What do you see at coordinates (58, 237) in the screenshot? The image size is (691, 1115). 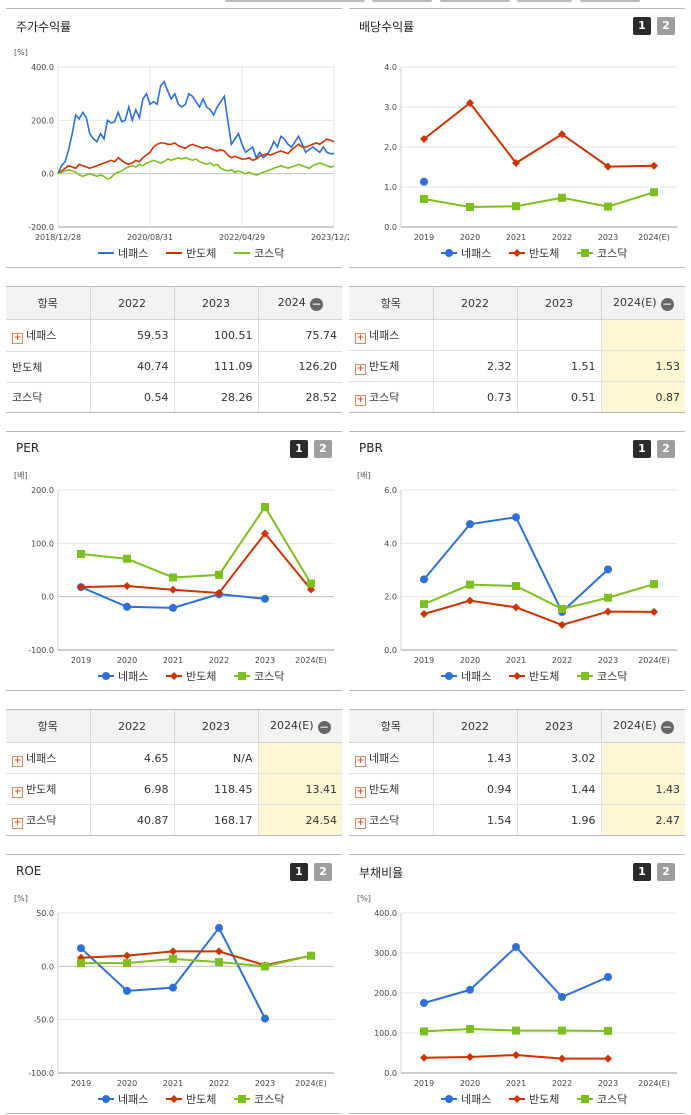 I see `x-tick-label: 2018/12/28` at bounding box center [58, 237].